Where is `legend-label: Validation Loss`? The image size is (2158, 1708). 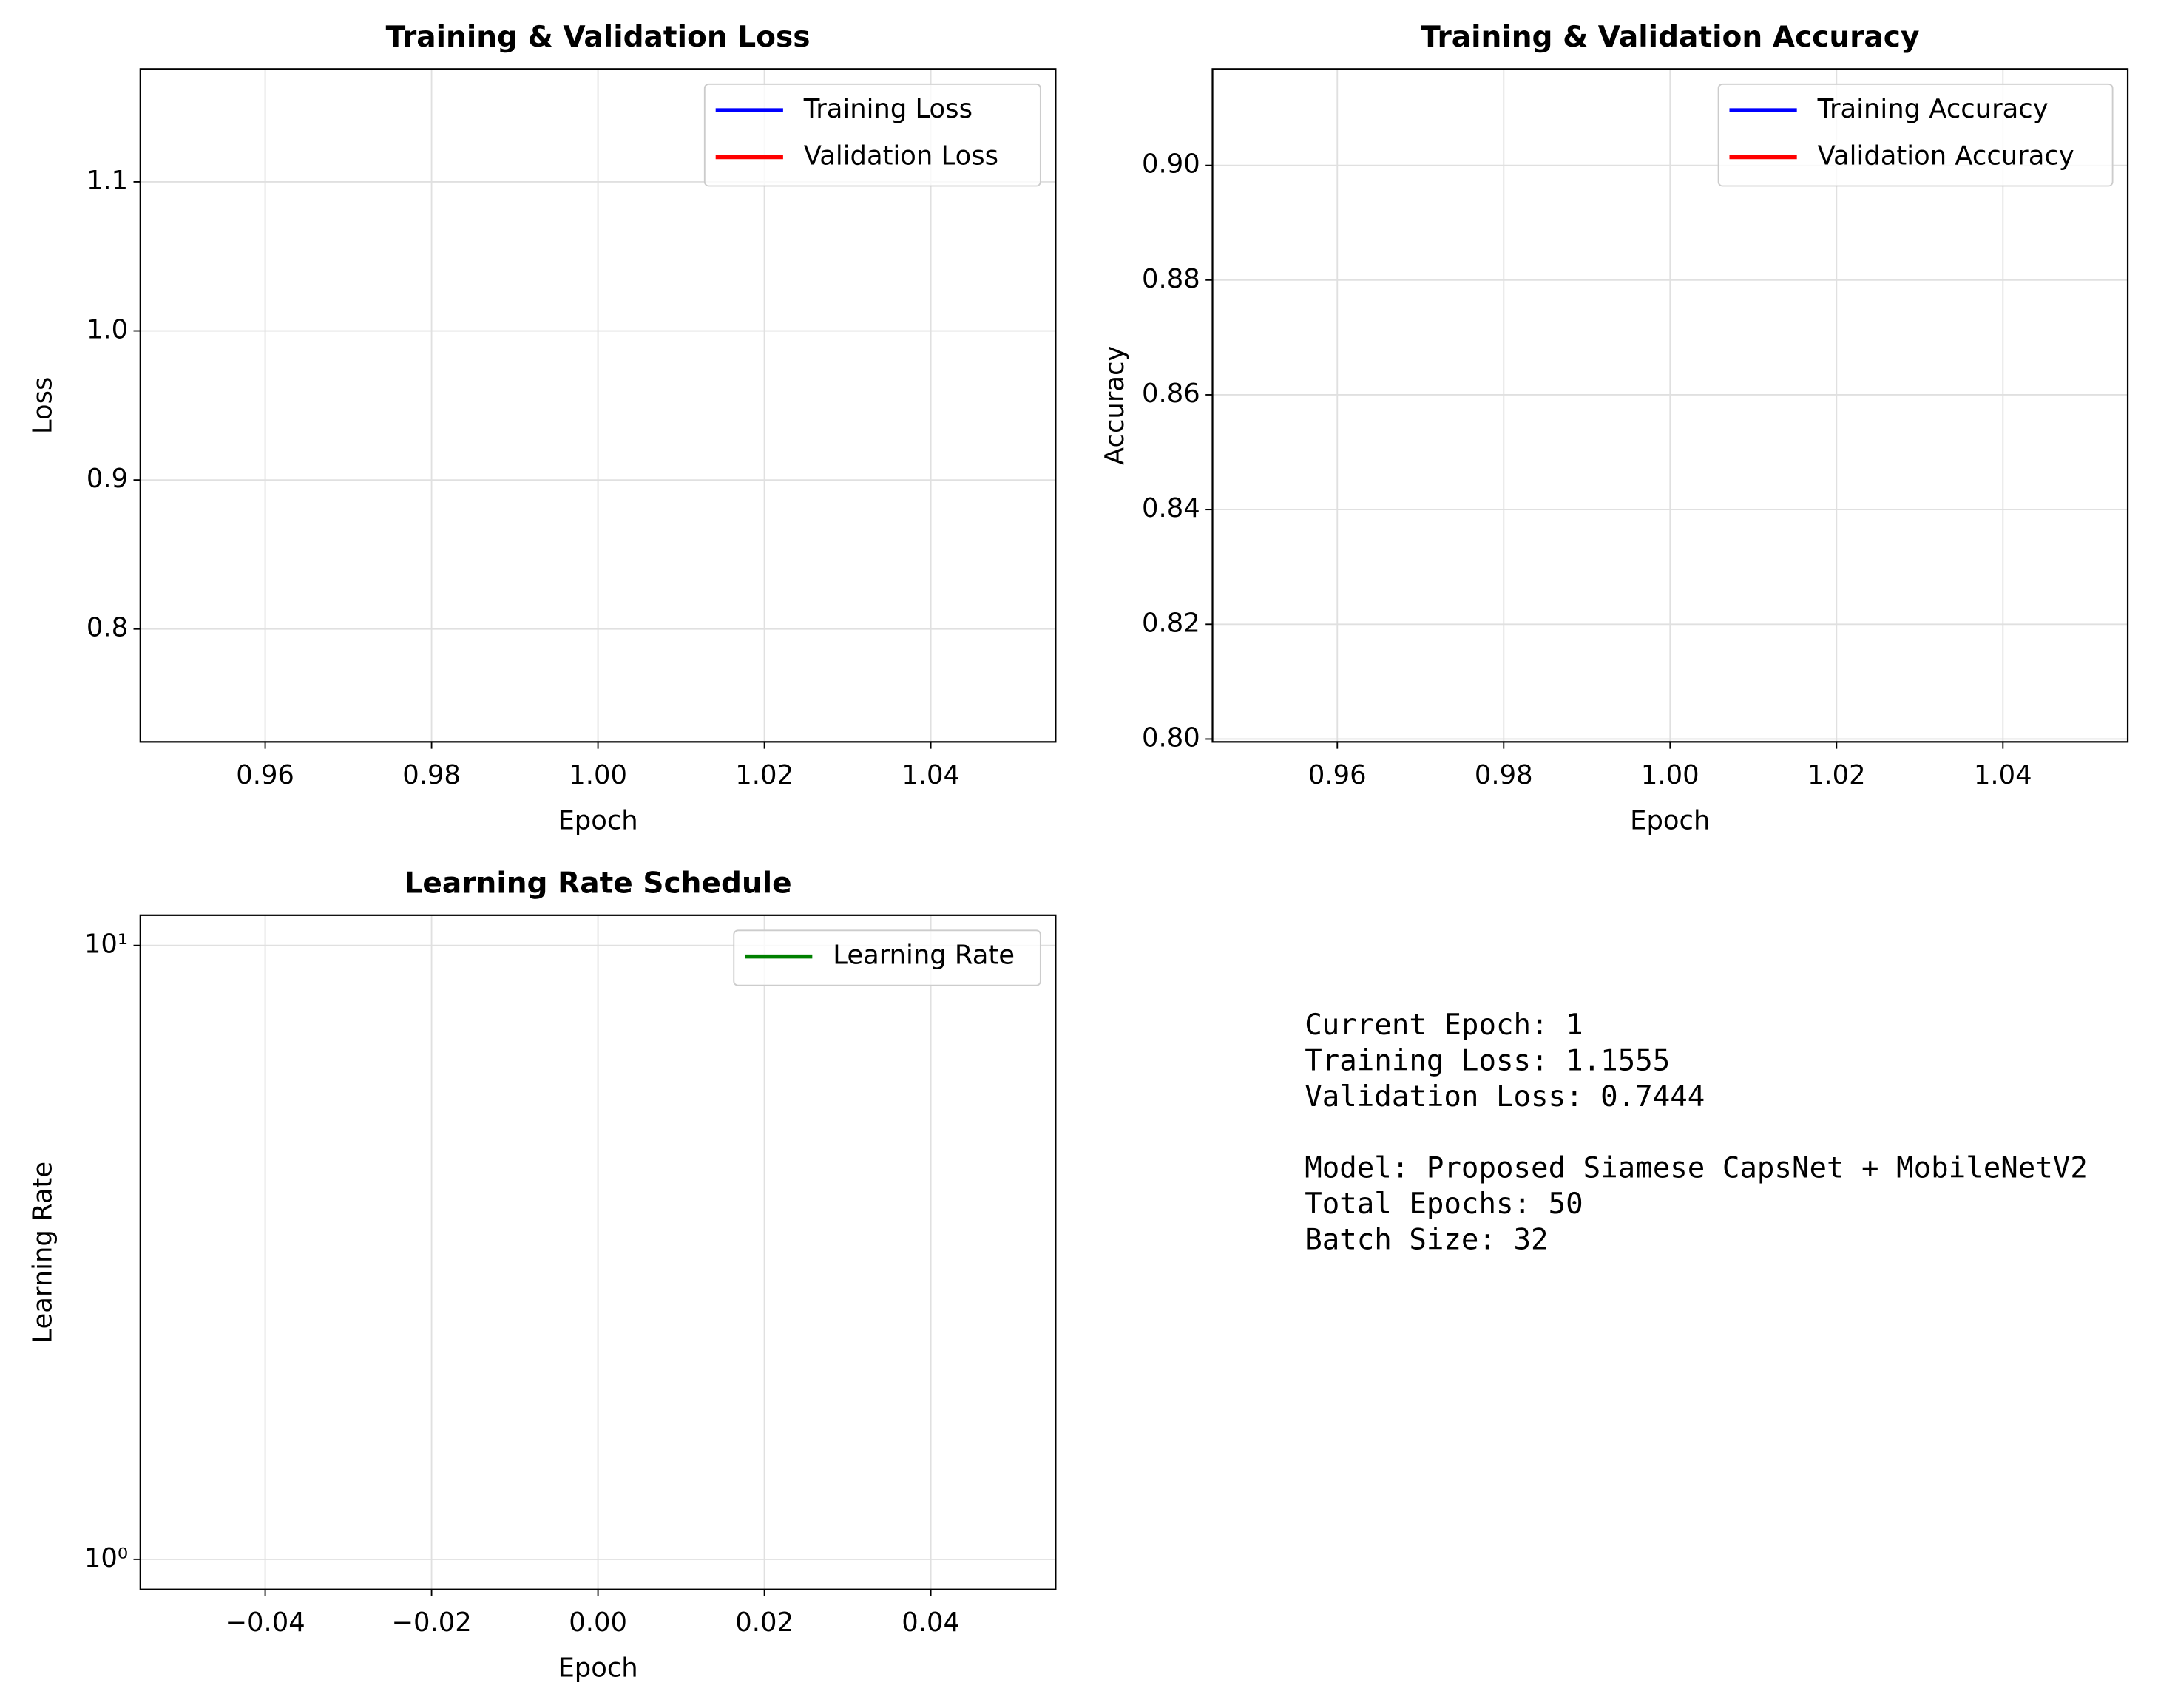
legend-label: Validation Loss is located at coordinates (901, 155).